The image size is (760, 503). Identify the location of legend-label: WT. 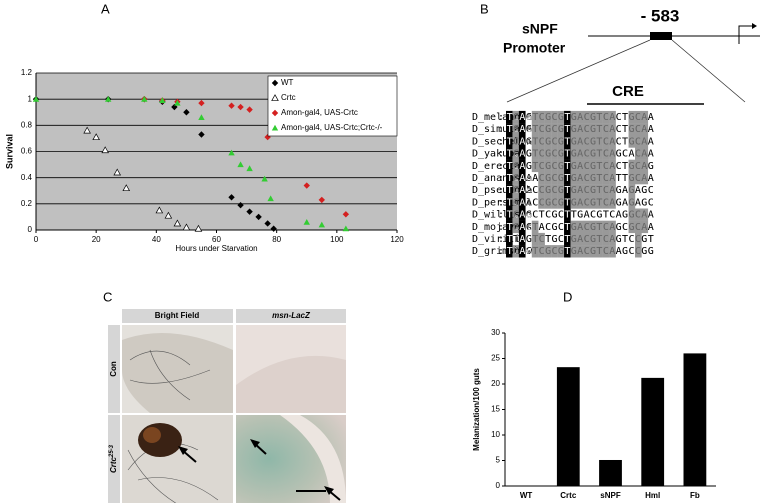
(287, 82).